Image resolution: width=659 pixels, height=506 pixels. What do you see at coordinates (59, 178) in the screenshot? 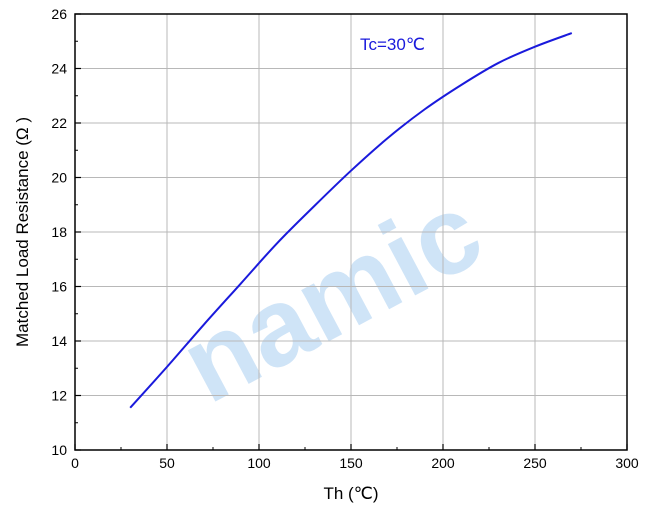
I see `y-tick-label: 20` at bounding box center [59, 178].